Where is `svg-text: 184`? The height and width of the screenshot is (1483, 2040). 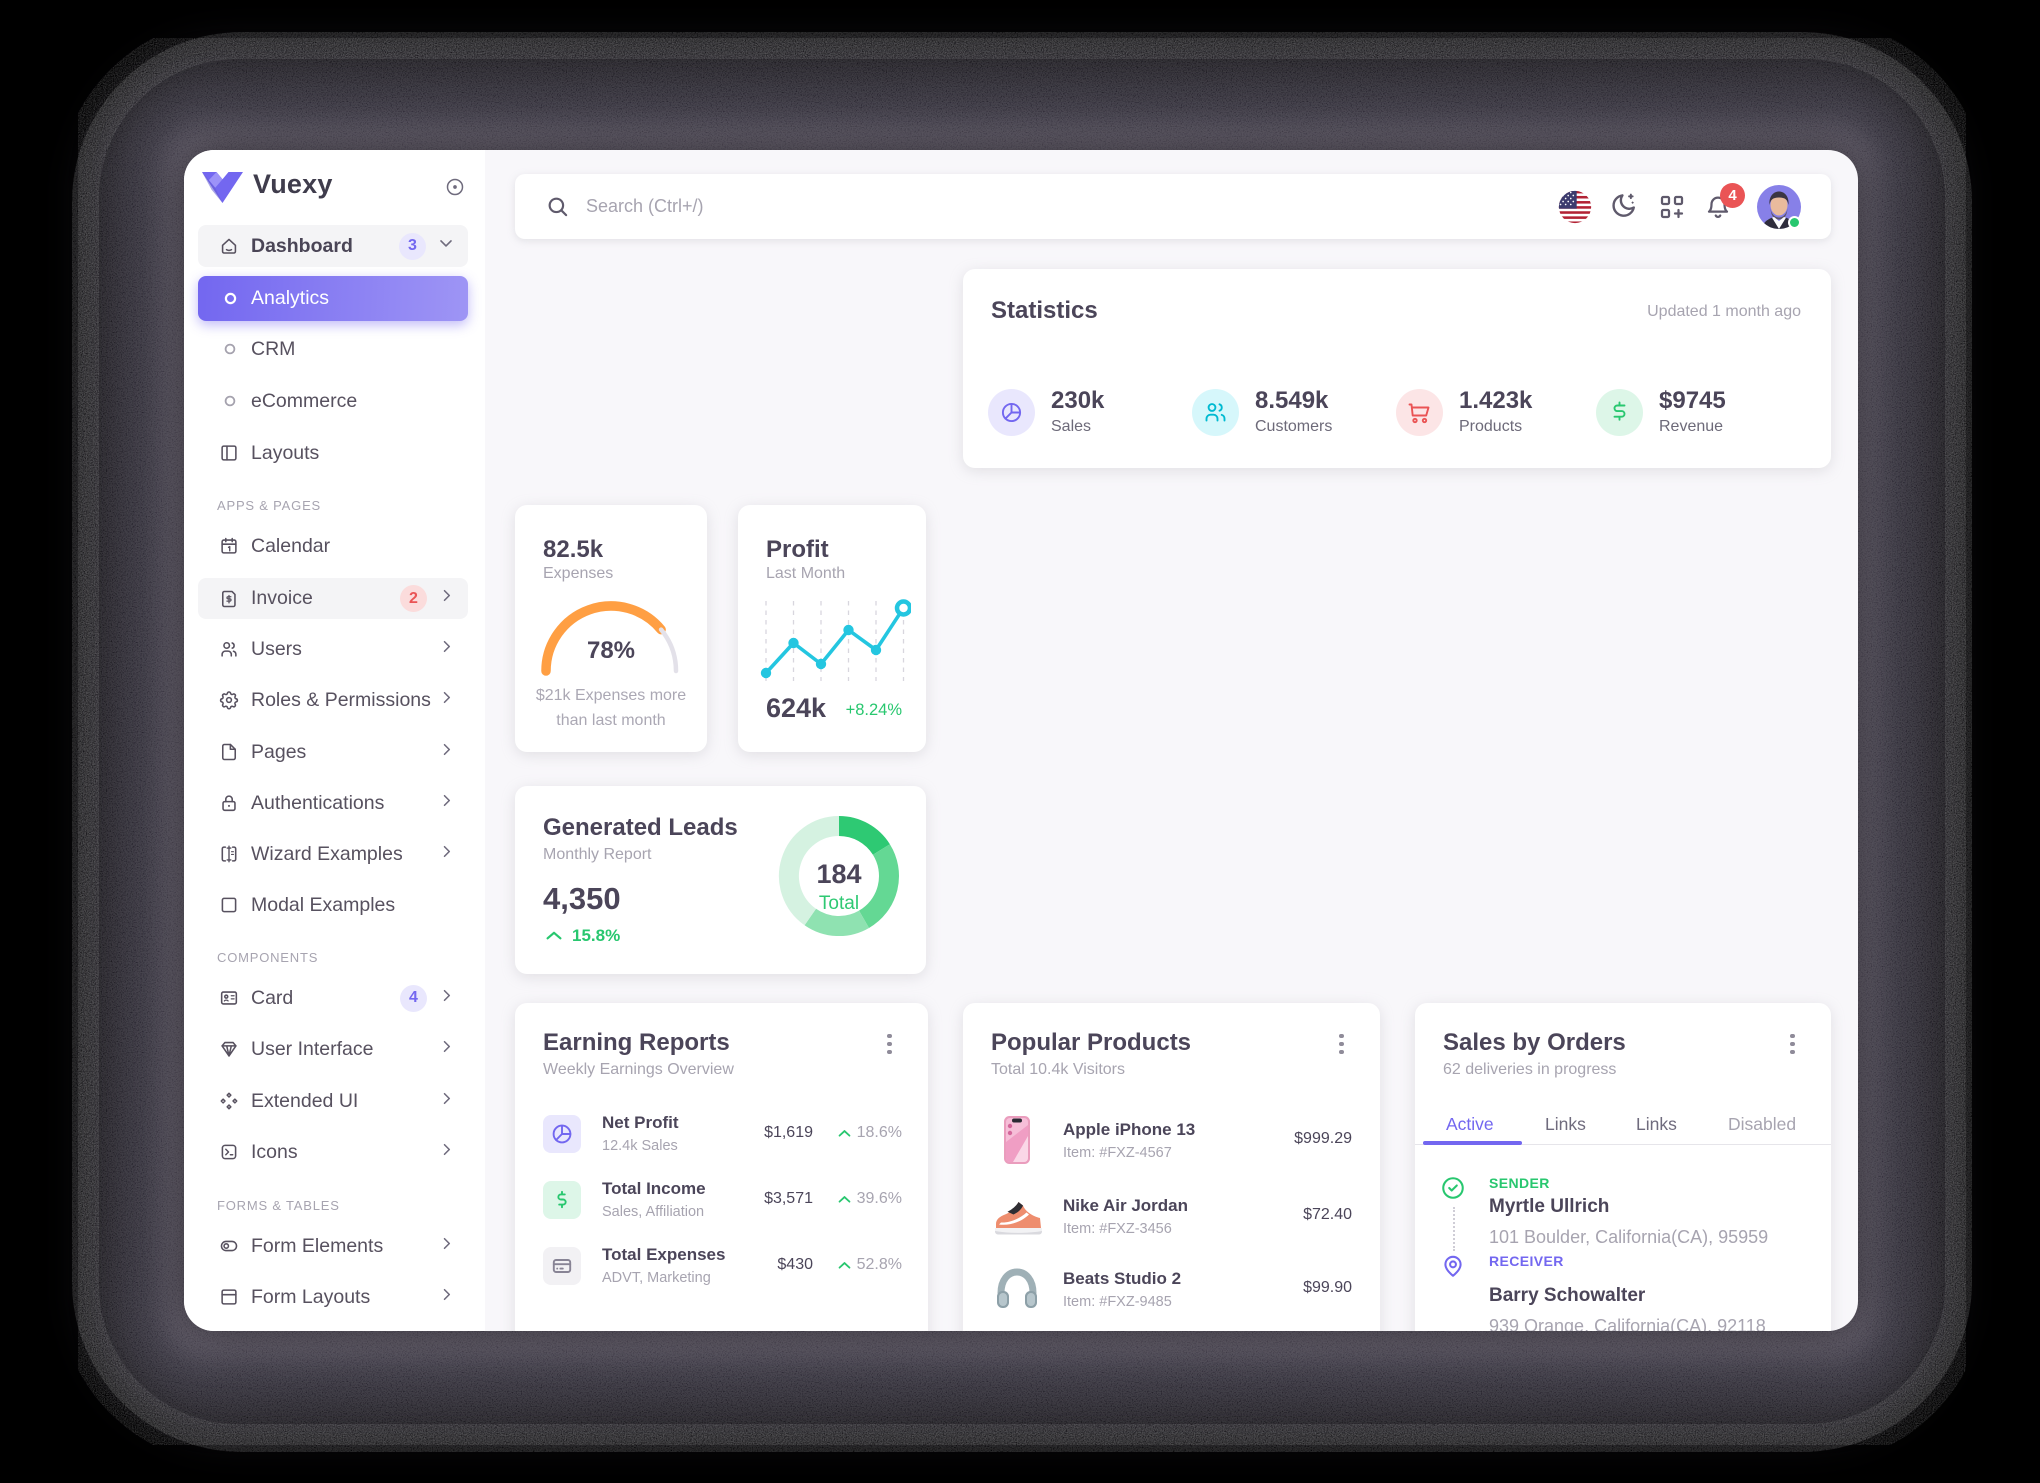 svg-text: 184 is located at coordinates (838, 874).